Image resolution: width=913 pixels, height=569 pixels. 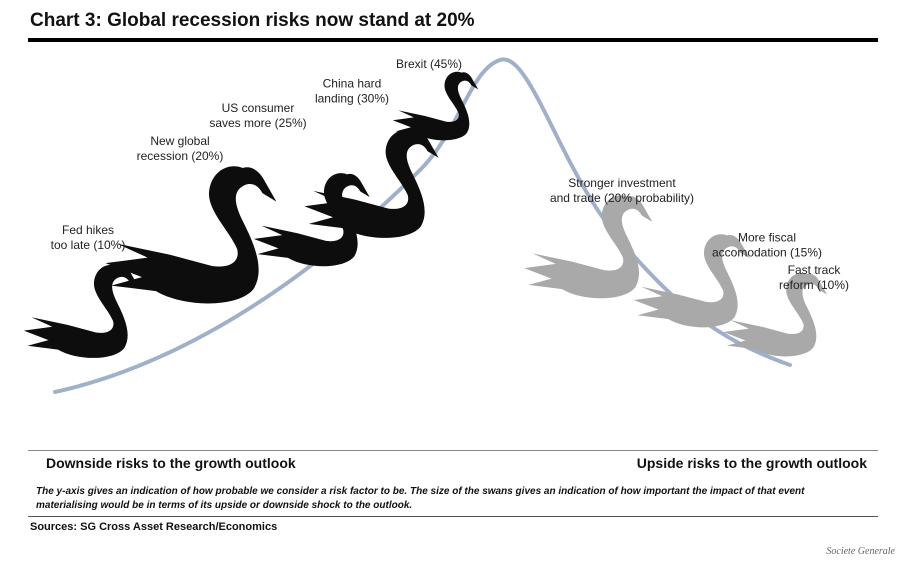 What do you see at coordinates (352, 84) in the screenshot?
I see `swan-label-line: China hard` at bounding box center [352, 84].